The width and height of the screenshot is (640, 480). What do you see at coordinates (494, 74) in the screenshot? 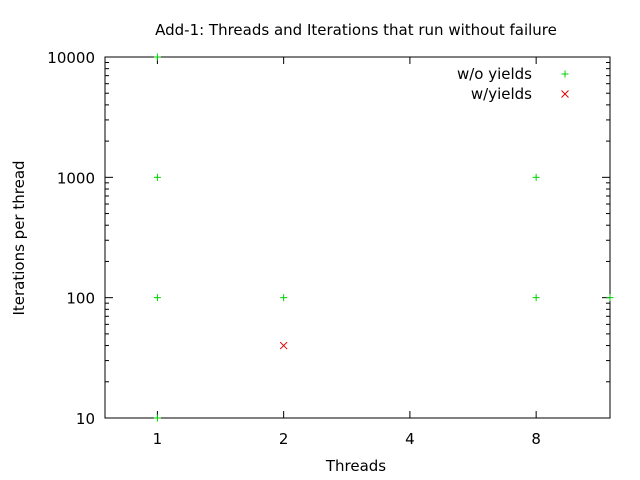
I see `legend-label: w/o yields` at bounding box center [494, 74].